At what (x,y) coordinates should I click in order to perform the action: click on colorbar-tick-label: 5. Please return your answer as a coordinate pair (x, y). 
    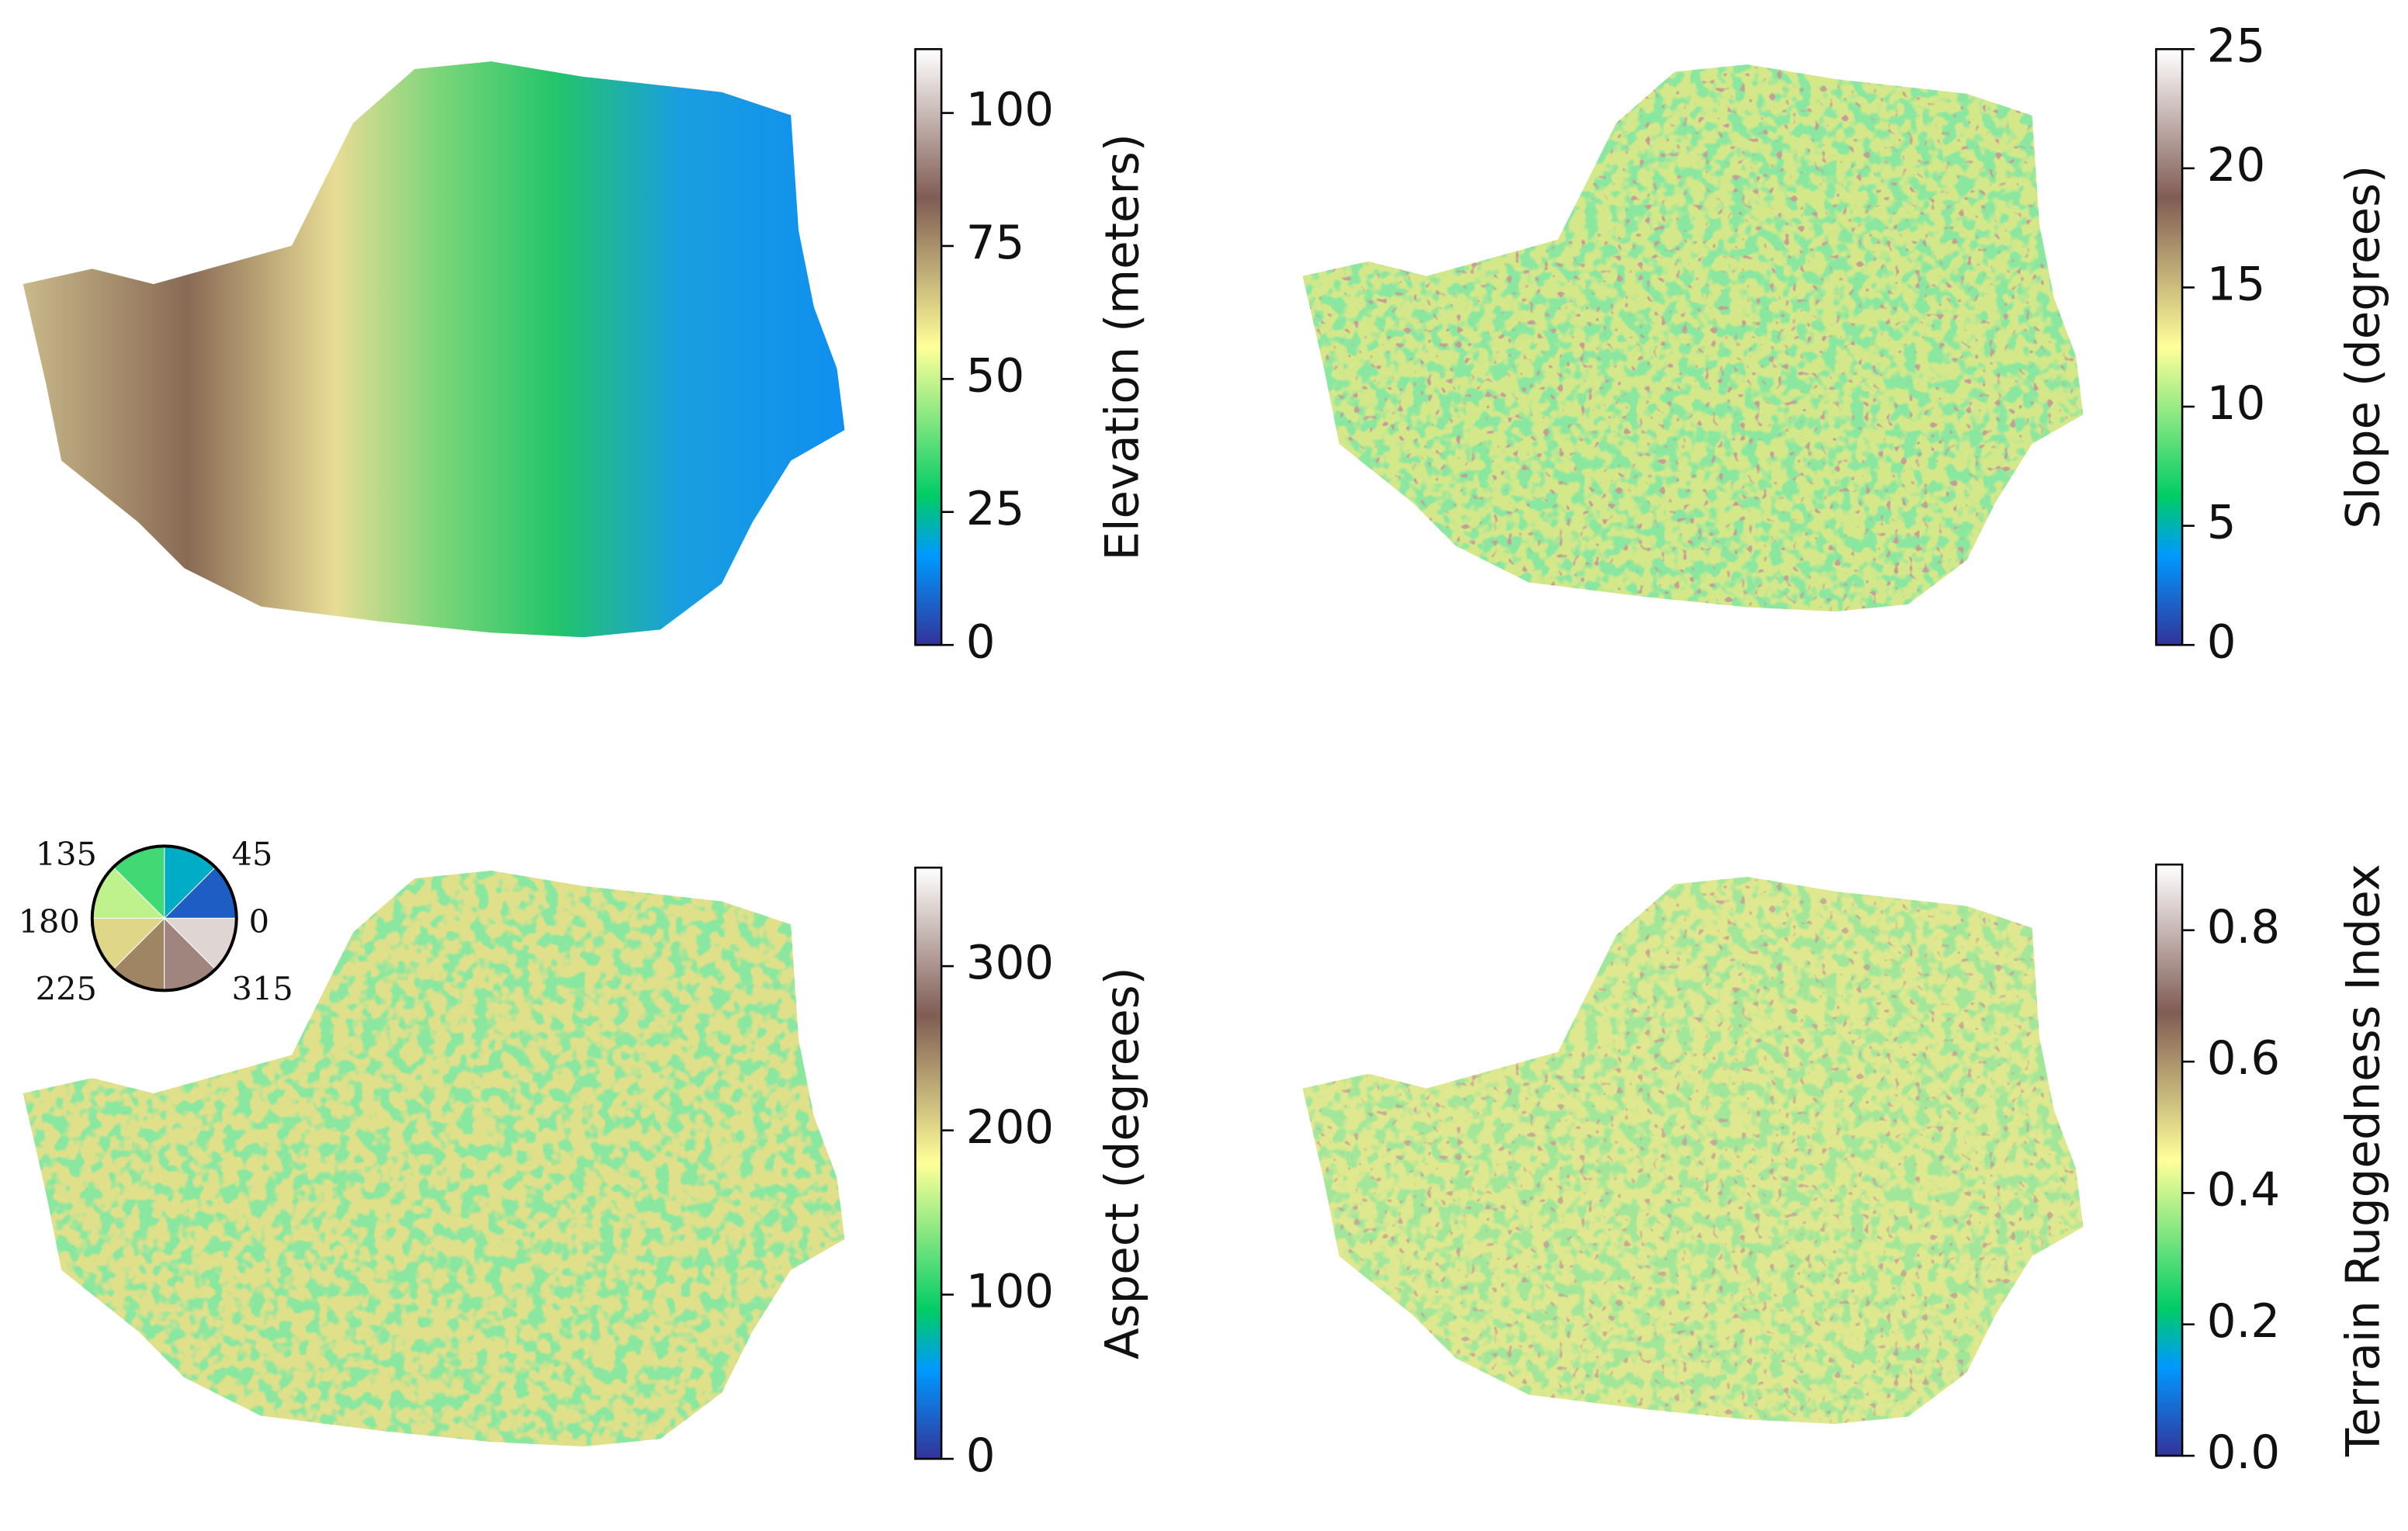
    Looking at the image, I should click on (2221, 522).